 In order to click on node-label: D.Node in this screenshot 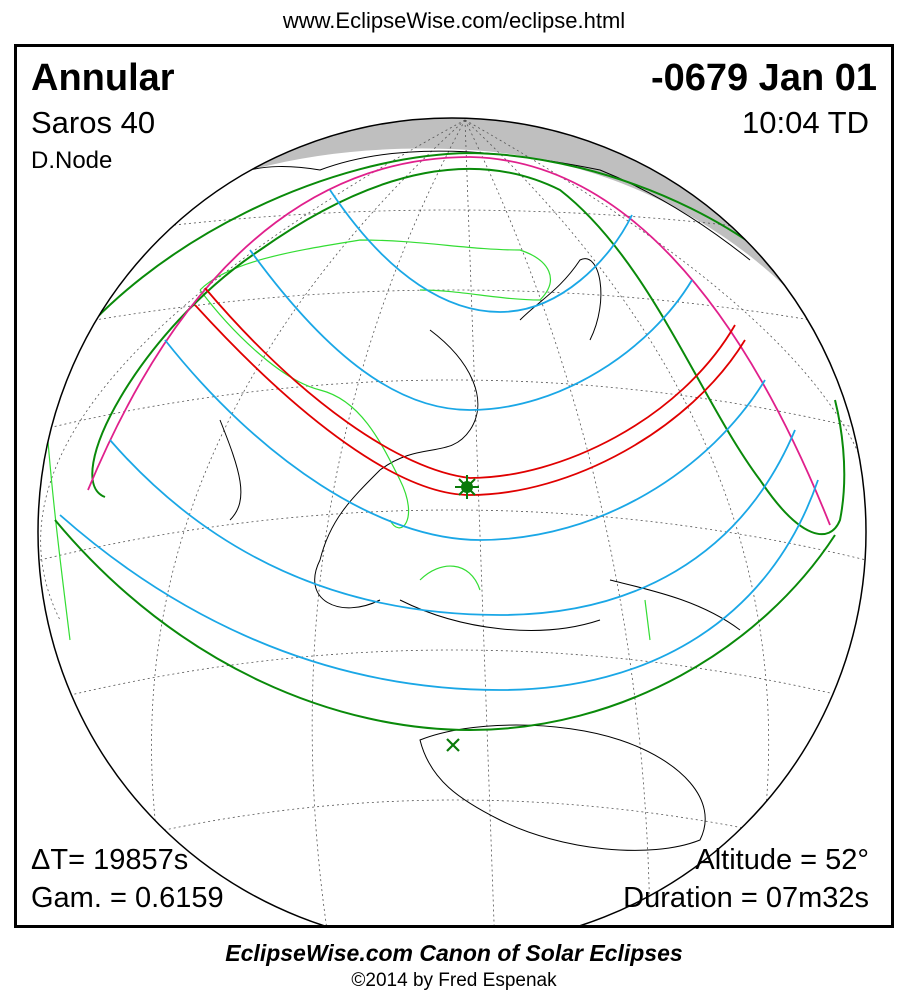, I will do `click(72, 160)`.